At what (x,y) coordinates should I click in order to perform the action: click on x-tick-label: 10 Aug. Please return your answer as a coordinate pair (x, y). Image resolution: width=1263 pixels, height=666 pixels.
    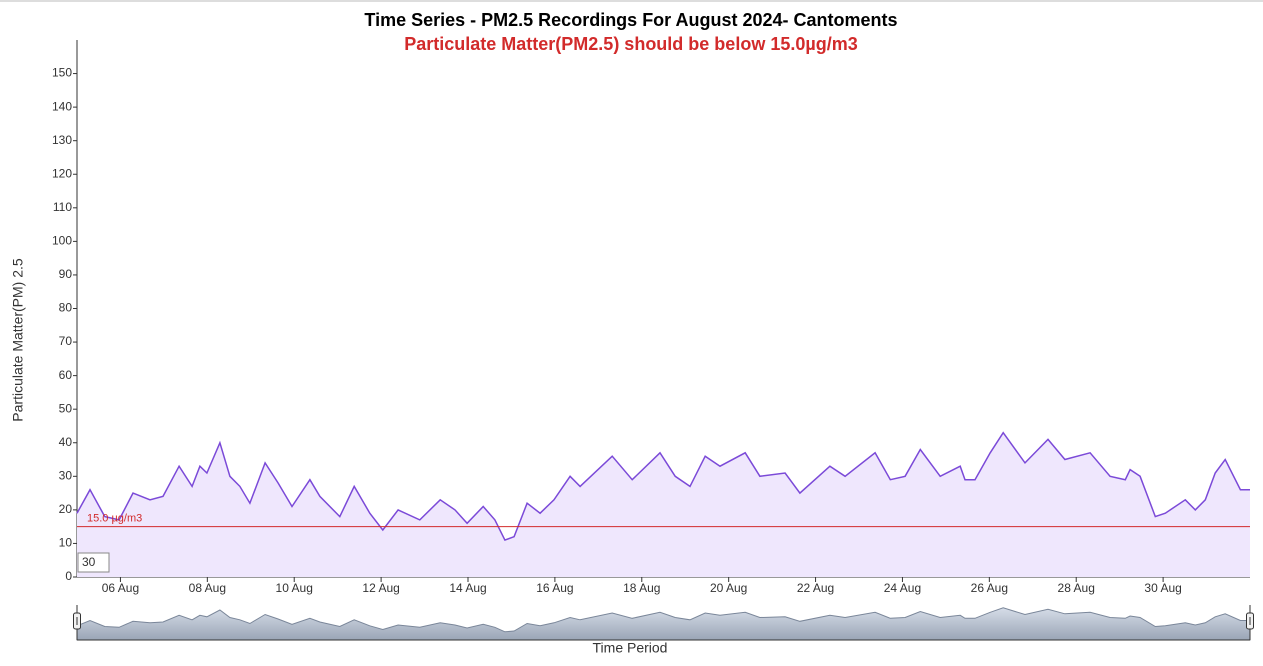
    Looking at the image, I should click on (294, 588).